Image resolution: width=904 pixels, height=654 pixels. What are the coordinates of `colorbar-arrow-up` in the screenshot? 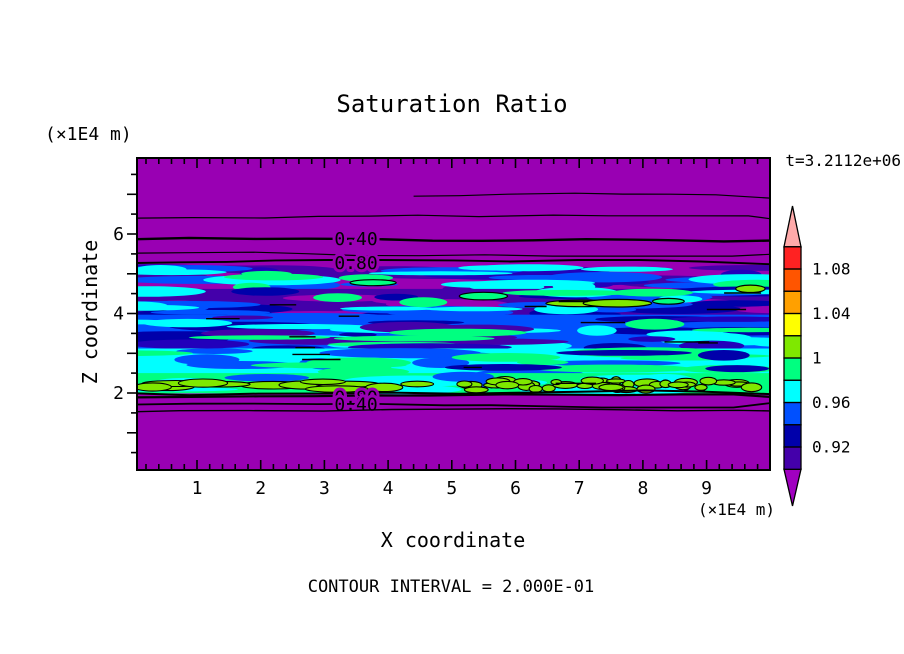 It's located at (792, 226).